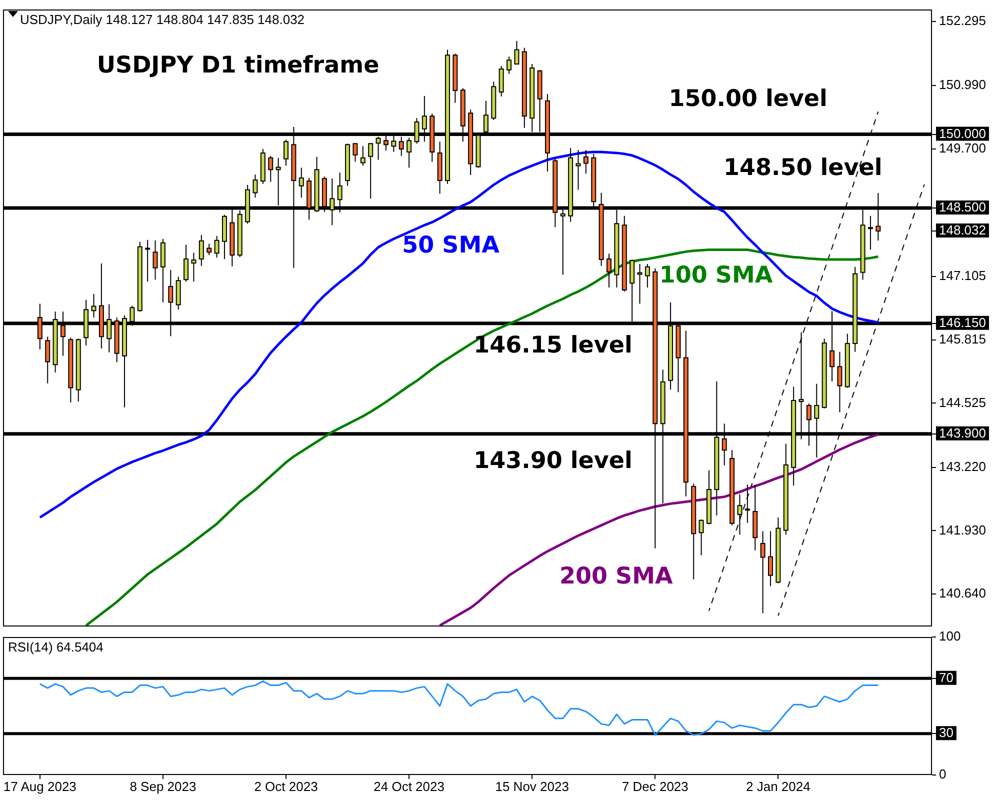  What do you see at coordinates (946, 732) in the screenshot?
I see `y-tick-label: 30` at bounding box center [946, 732].